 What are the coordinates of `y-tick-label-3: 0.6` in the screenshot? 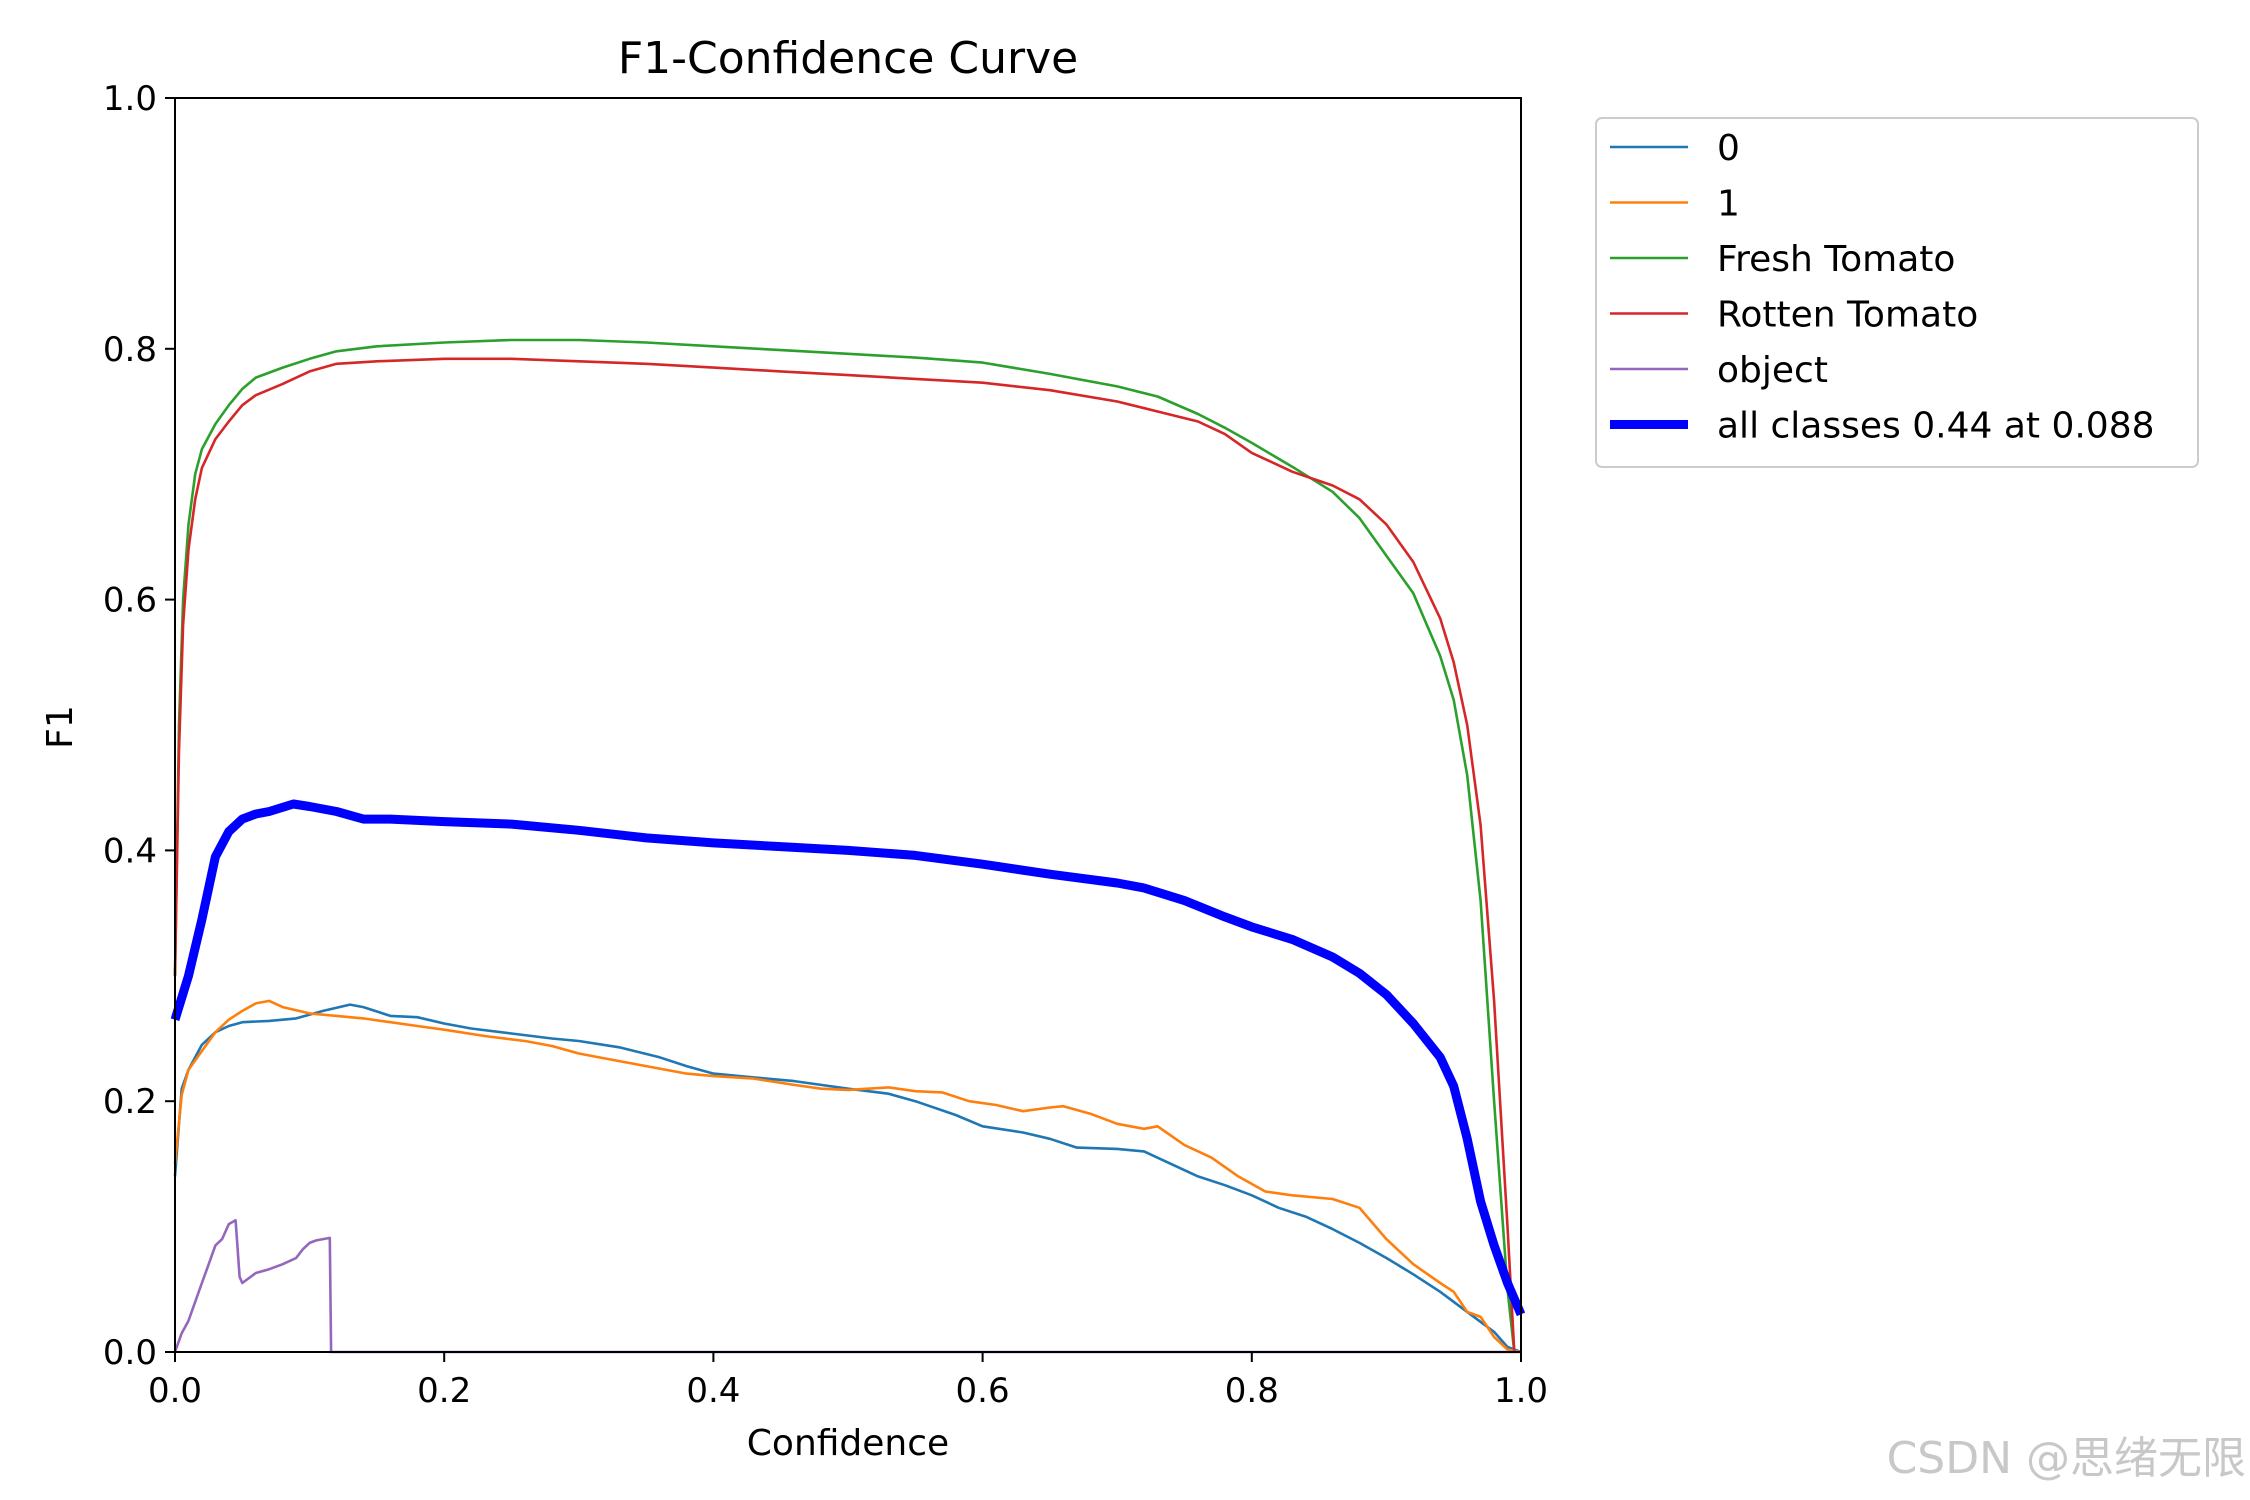 It's located at (130, 601).